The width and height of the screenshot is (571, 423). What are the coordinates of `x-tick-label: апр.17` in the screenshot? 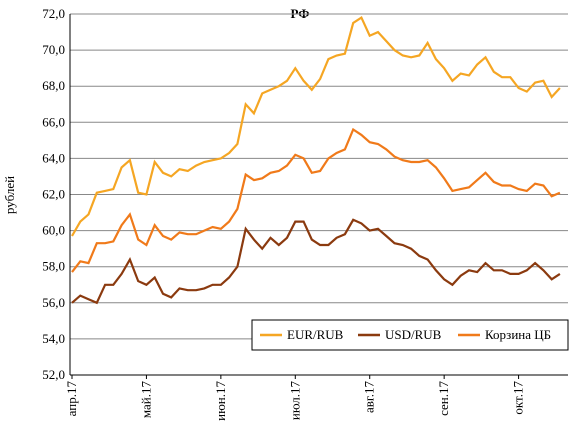 It's located at (71, 399).